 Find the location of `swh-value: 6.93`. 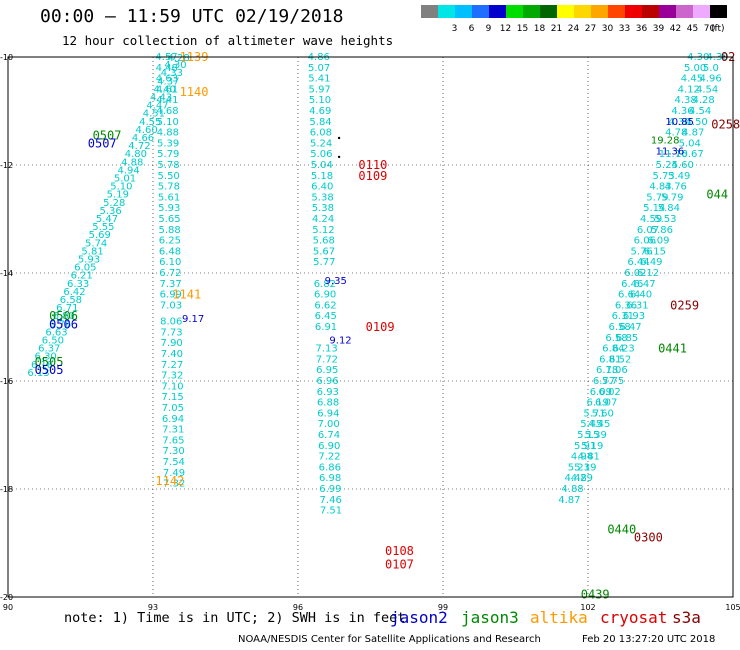

swh-value: 6.93 is located at coordinates (634, 316).